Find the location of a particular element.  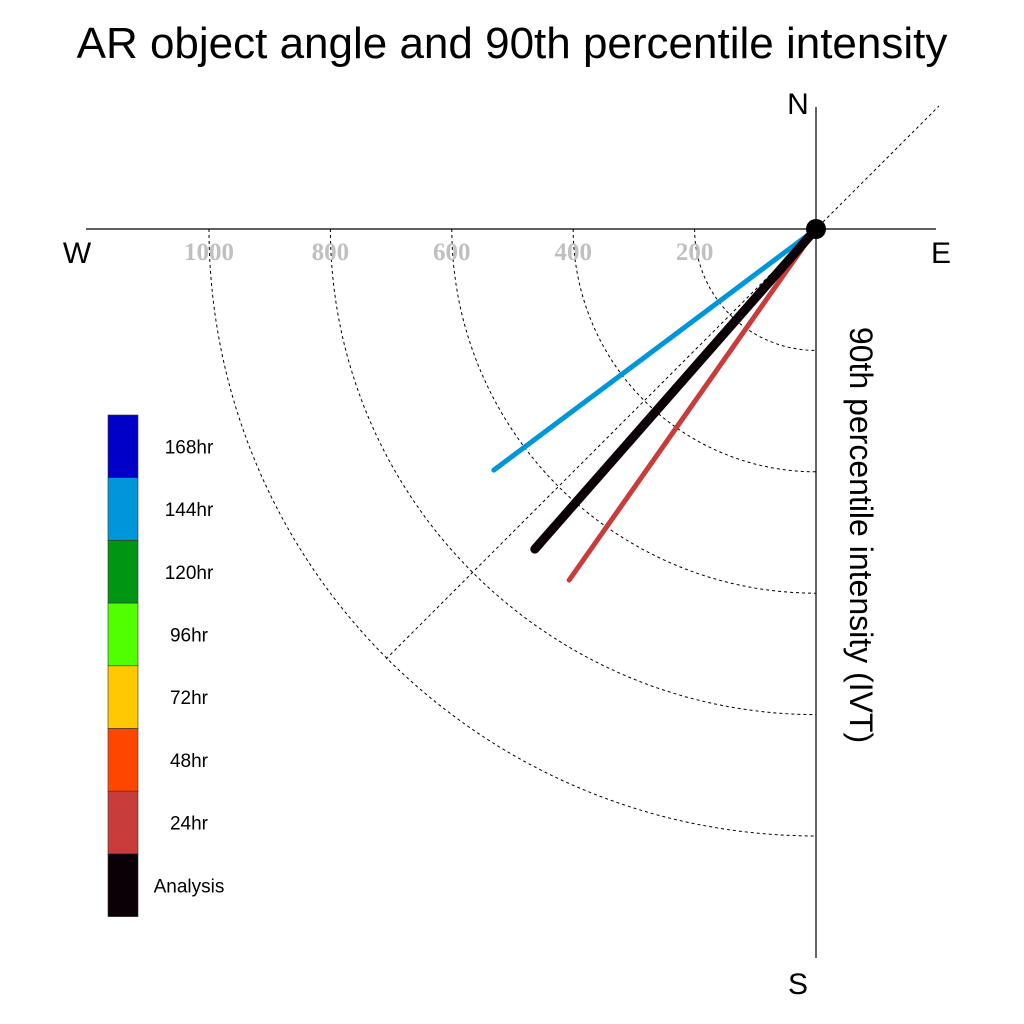

legend-label-96hr: 96hr is located at coordinates (189, 636).